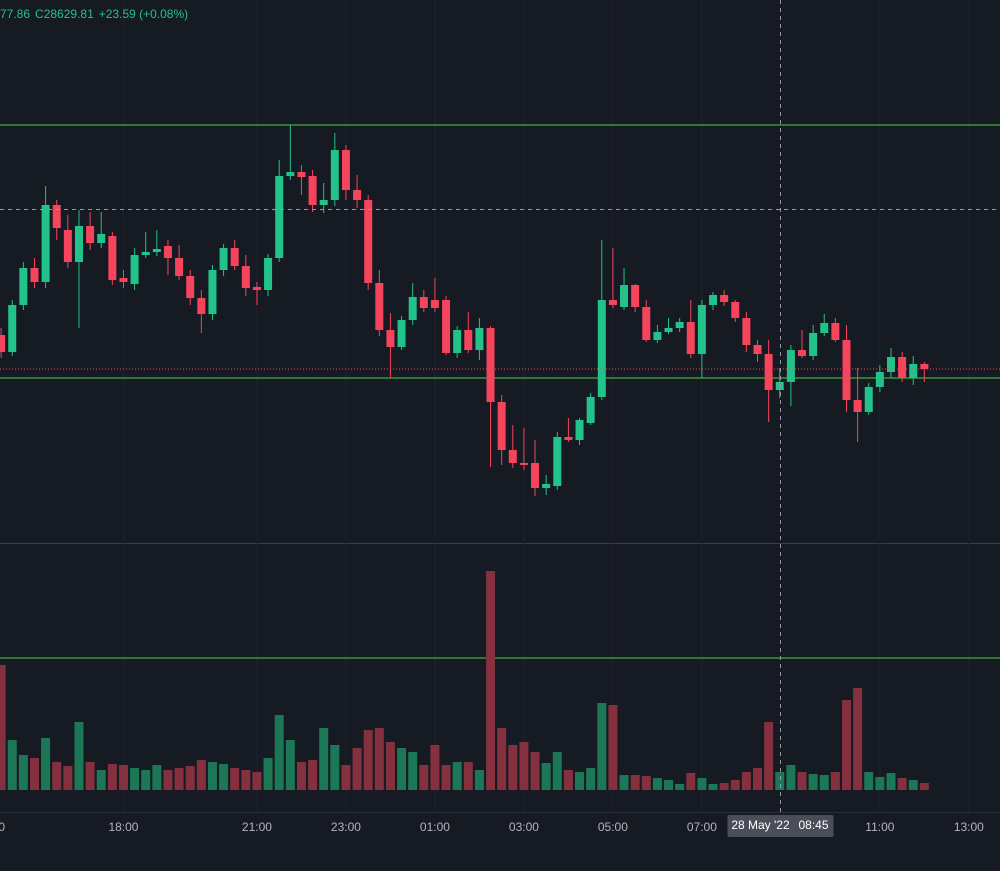 Image resolution: width=1000 pixels, height=871 pixels. Describe the element at coordinates (969, 827) in the screenshot. I see `x-tick-label: 13:00` at that location.